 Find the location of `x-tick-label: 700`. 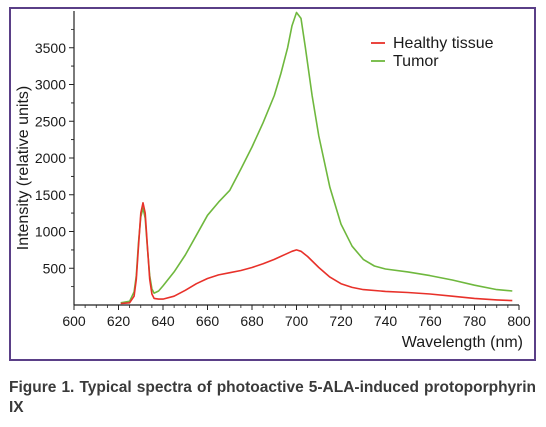

x-tick-label: 700 is located at coordinates (297, 321).